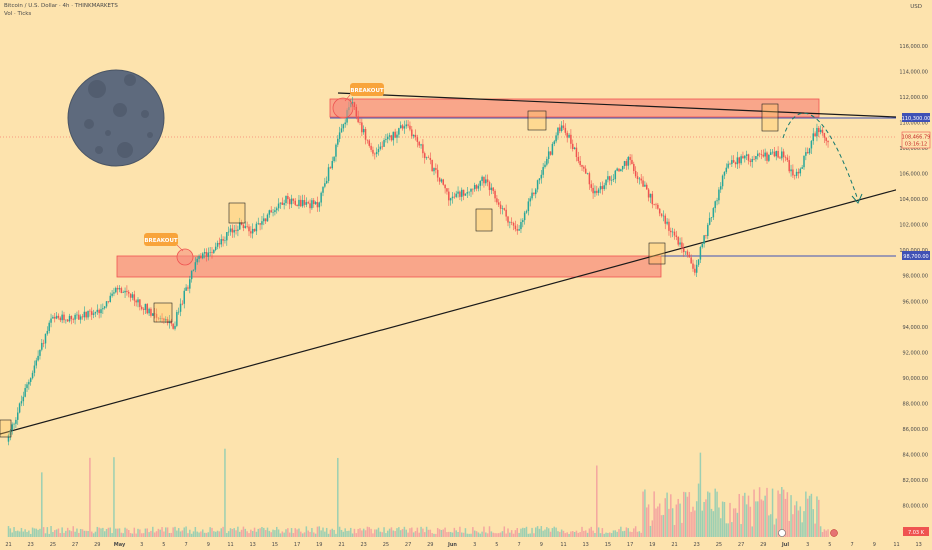 The image size is (932, 550). I want to click on last-price-tag, so click(916, 140).